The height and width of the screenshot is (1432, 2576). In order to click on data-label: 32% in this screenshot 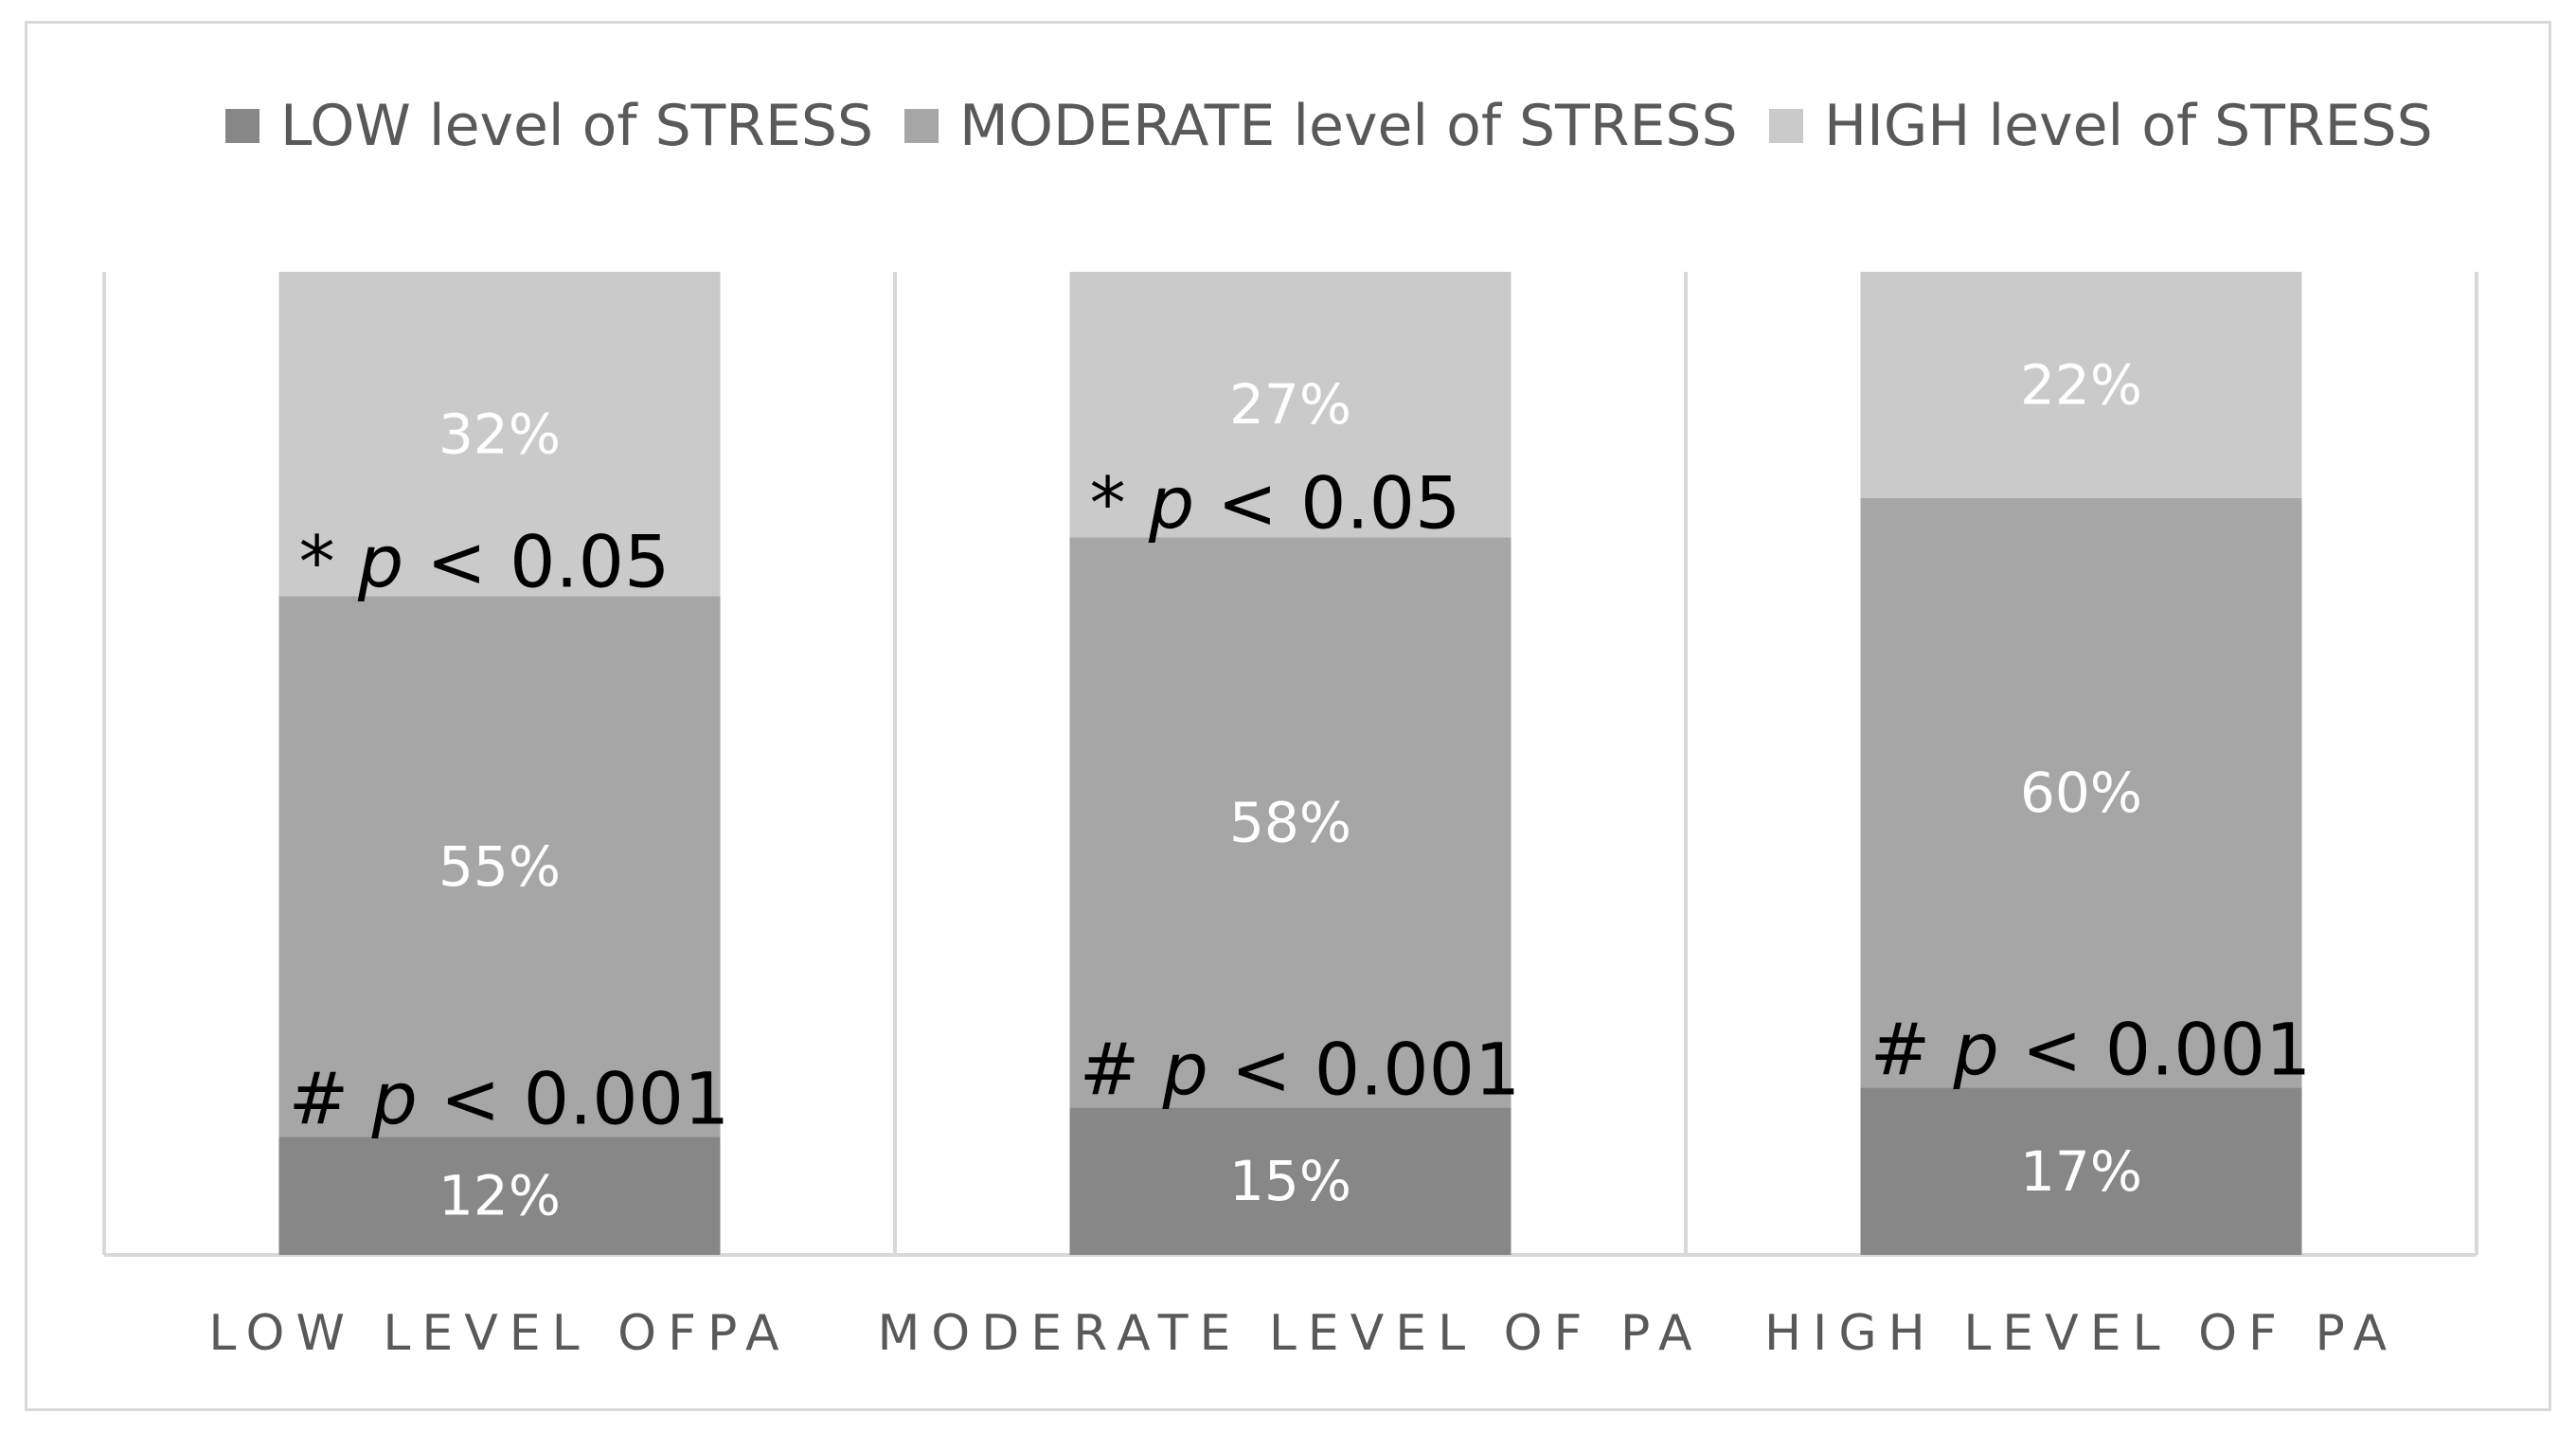, I will do `click(499, 434)`.